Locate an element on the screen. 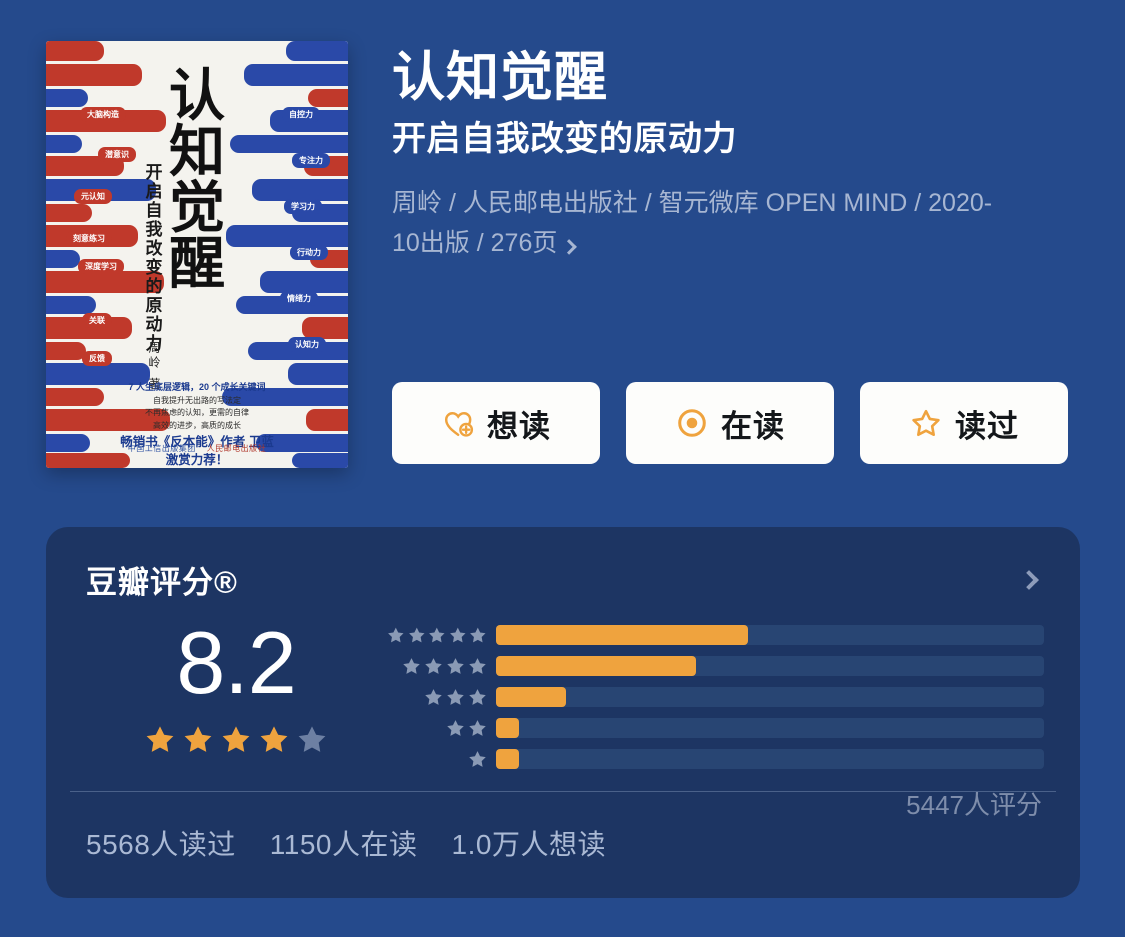 This screenshot has width=1125, height=937. cover-promo: 畅销书《反本能》作者 卫蓝 激赏力荐！ is located at coordinates (197, 450).